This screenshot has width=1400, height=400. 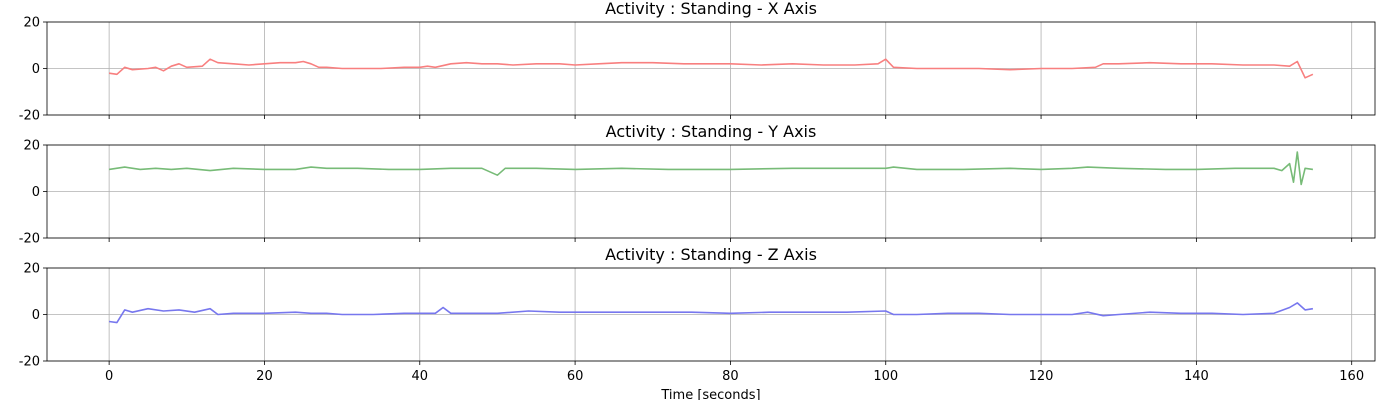 I want to click on panel-title-2: Activity : Standing - Y Axis, so click(x=711, y=131).